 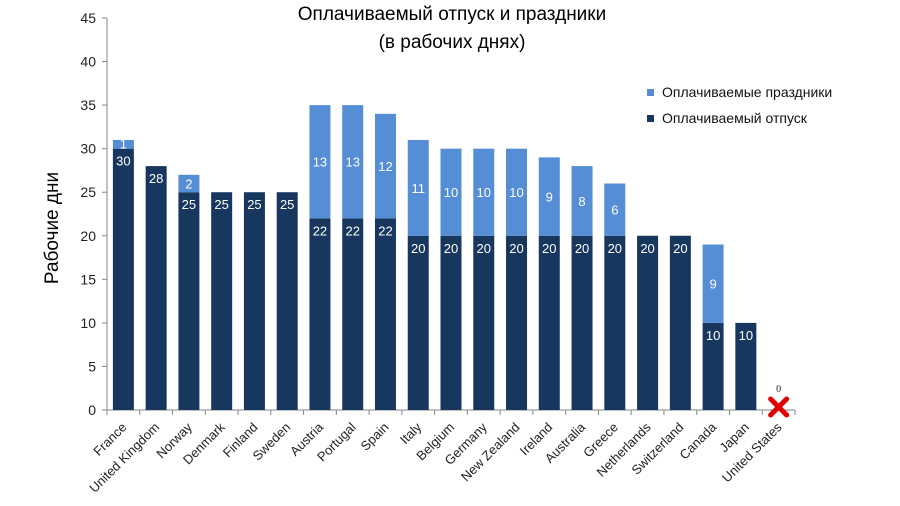 What do you see at coordinates (88, 18) in the screenshot?
I see `y-tick-label: 45` at bounding box center [88, 18].